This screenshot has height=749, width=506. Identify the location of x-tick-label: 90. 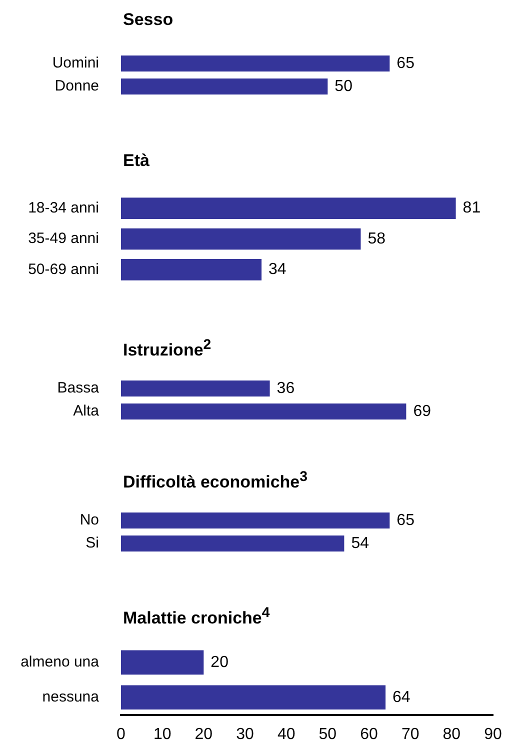
(493, 734).